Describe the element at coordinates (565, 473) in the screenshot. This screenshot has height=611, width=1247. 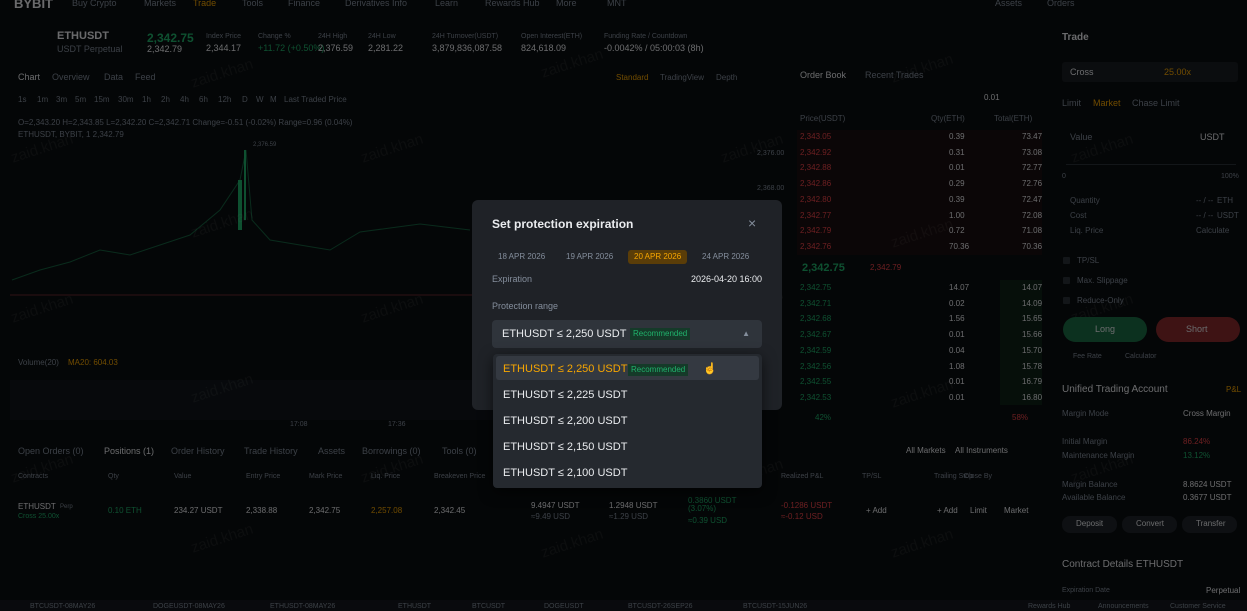
I see `dropdown-option: ETHUSDT ≤ 2,100 USDT` at that location.